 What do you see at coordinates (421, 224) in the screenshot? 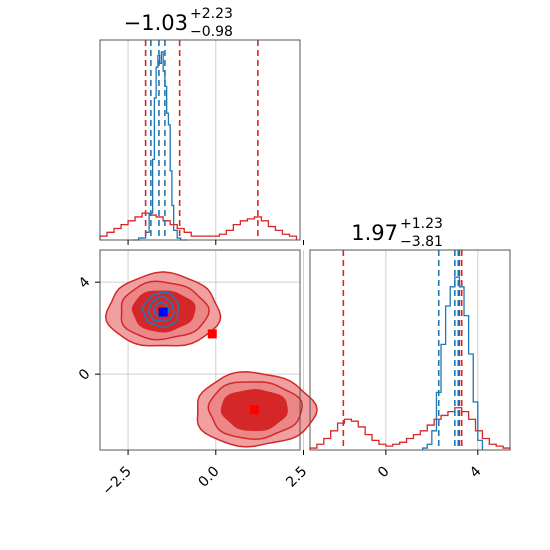
I see `title-param2-plus: +1.23` at bounding box center [421, 224].